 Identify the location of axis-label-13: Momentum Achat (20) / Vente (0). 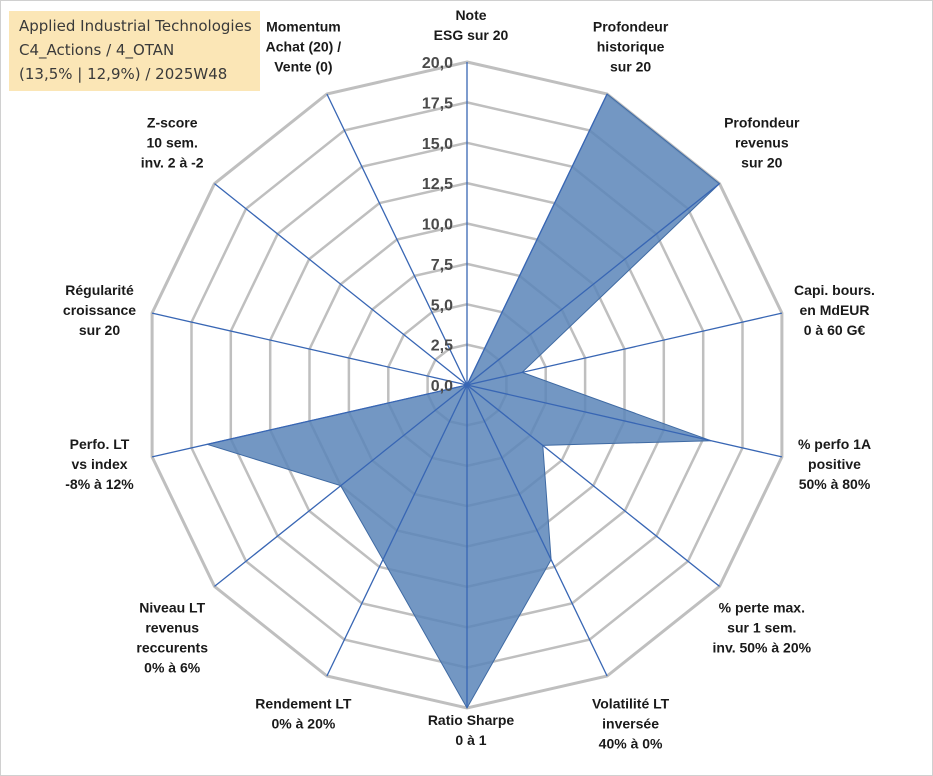
(304, 46).